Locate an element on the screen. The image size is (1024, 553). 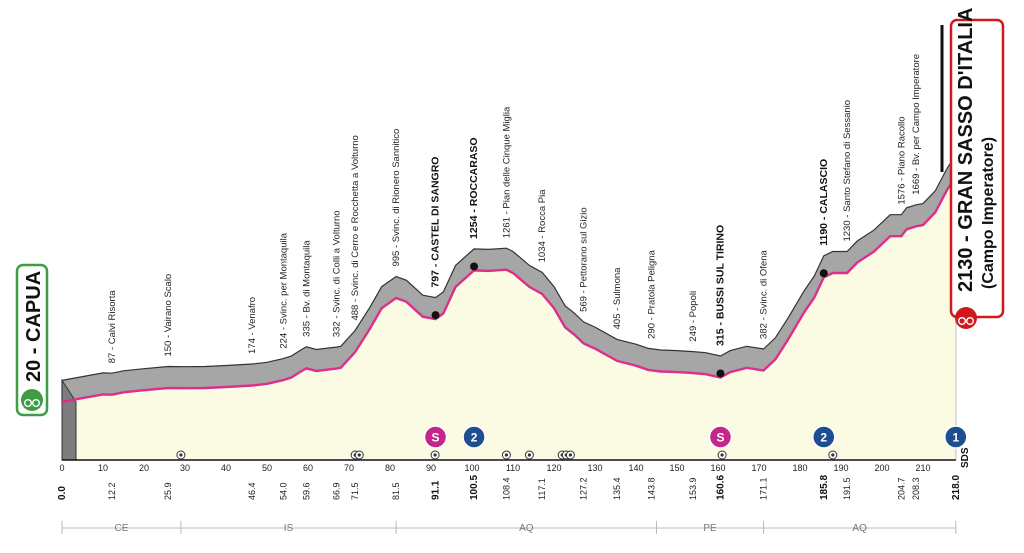
start-label: 20 - CAPUA is located at coordinates (34, 326).